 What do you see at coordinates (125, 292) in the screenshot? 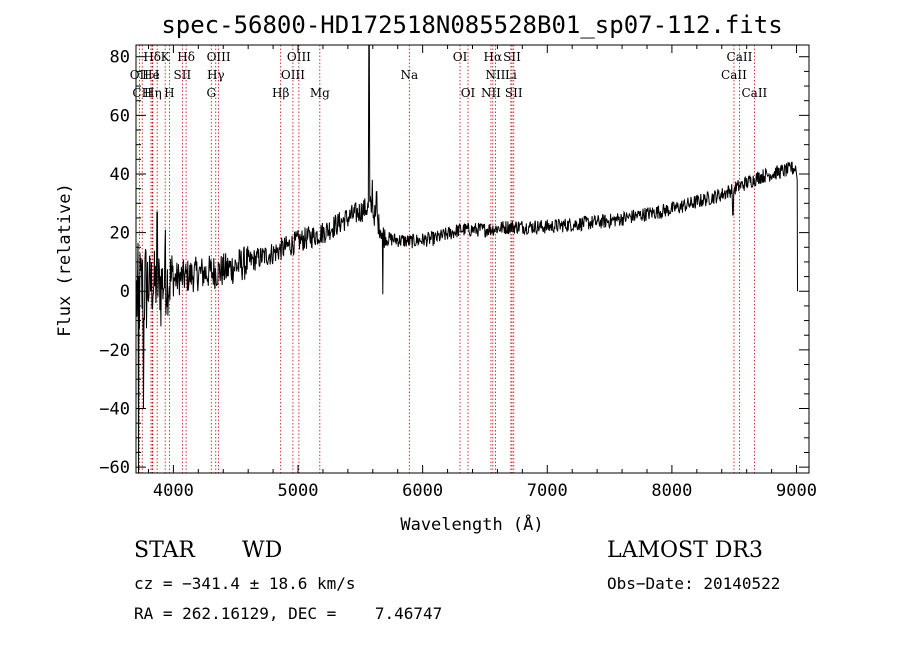
I see `y-tick-label: 0` at bounding box center [125, 292].